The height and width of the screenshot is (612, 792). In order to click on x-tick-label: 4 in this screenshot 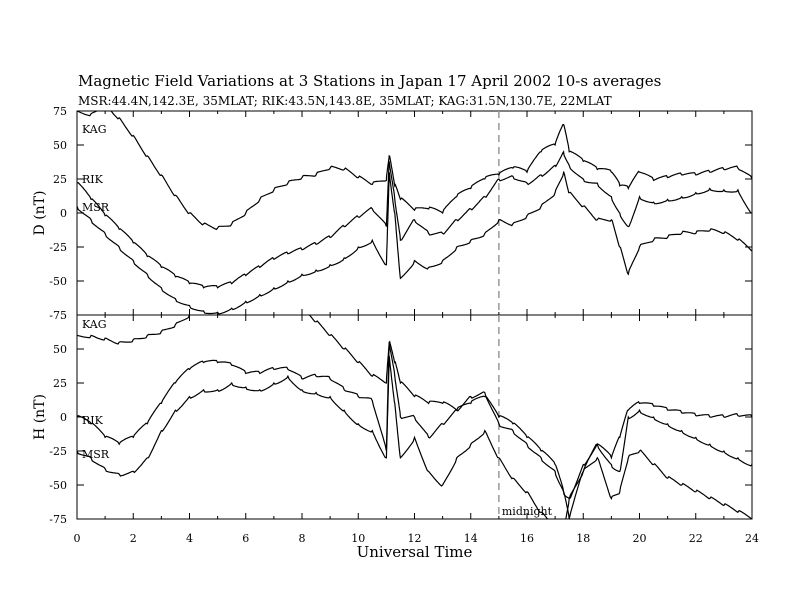, I will do `click(189, 538)`.